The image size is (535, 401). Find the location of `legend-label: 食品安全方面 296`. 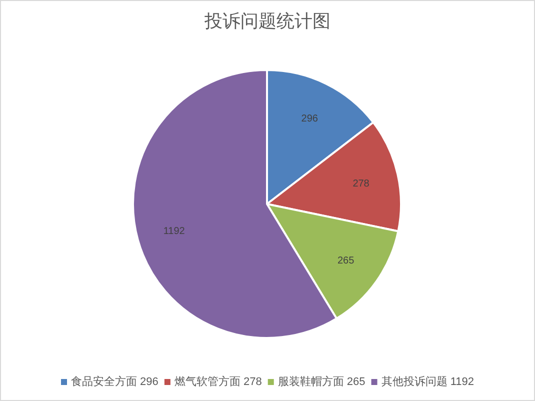

legend-label: 食品安全方面 296 is located at coordinates (114, 381).